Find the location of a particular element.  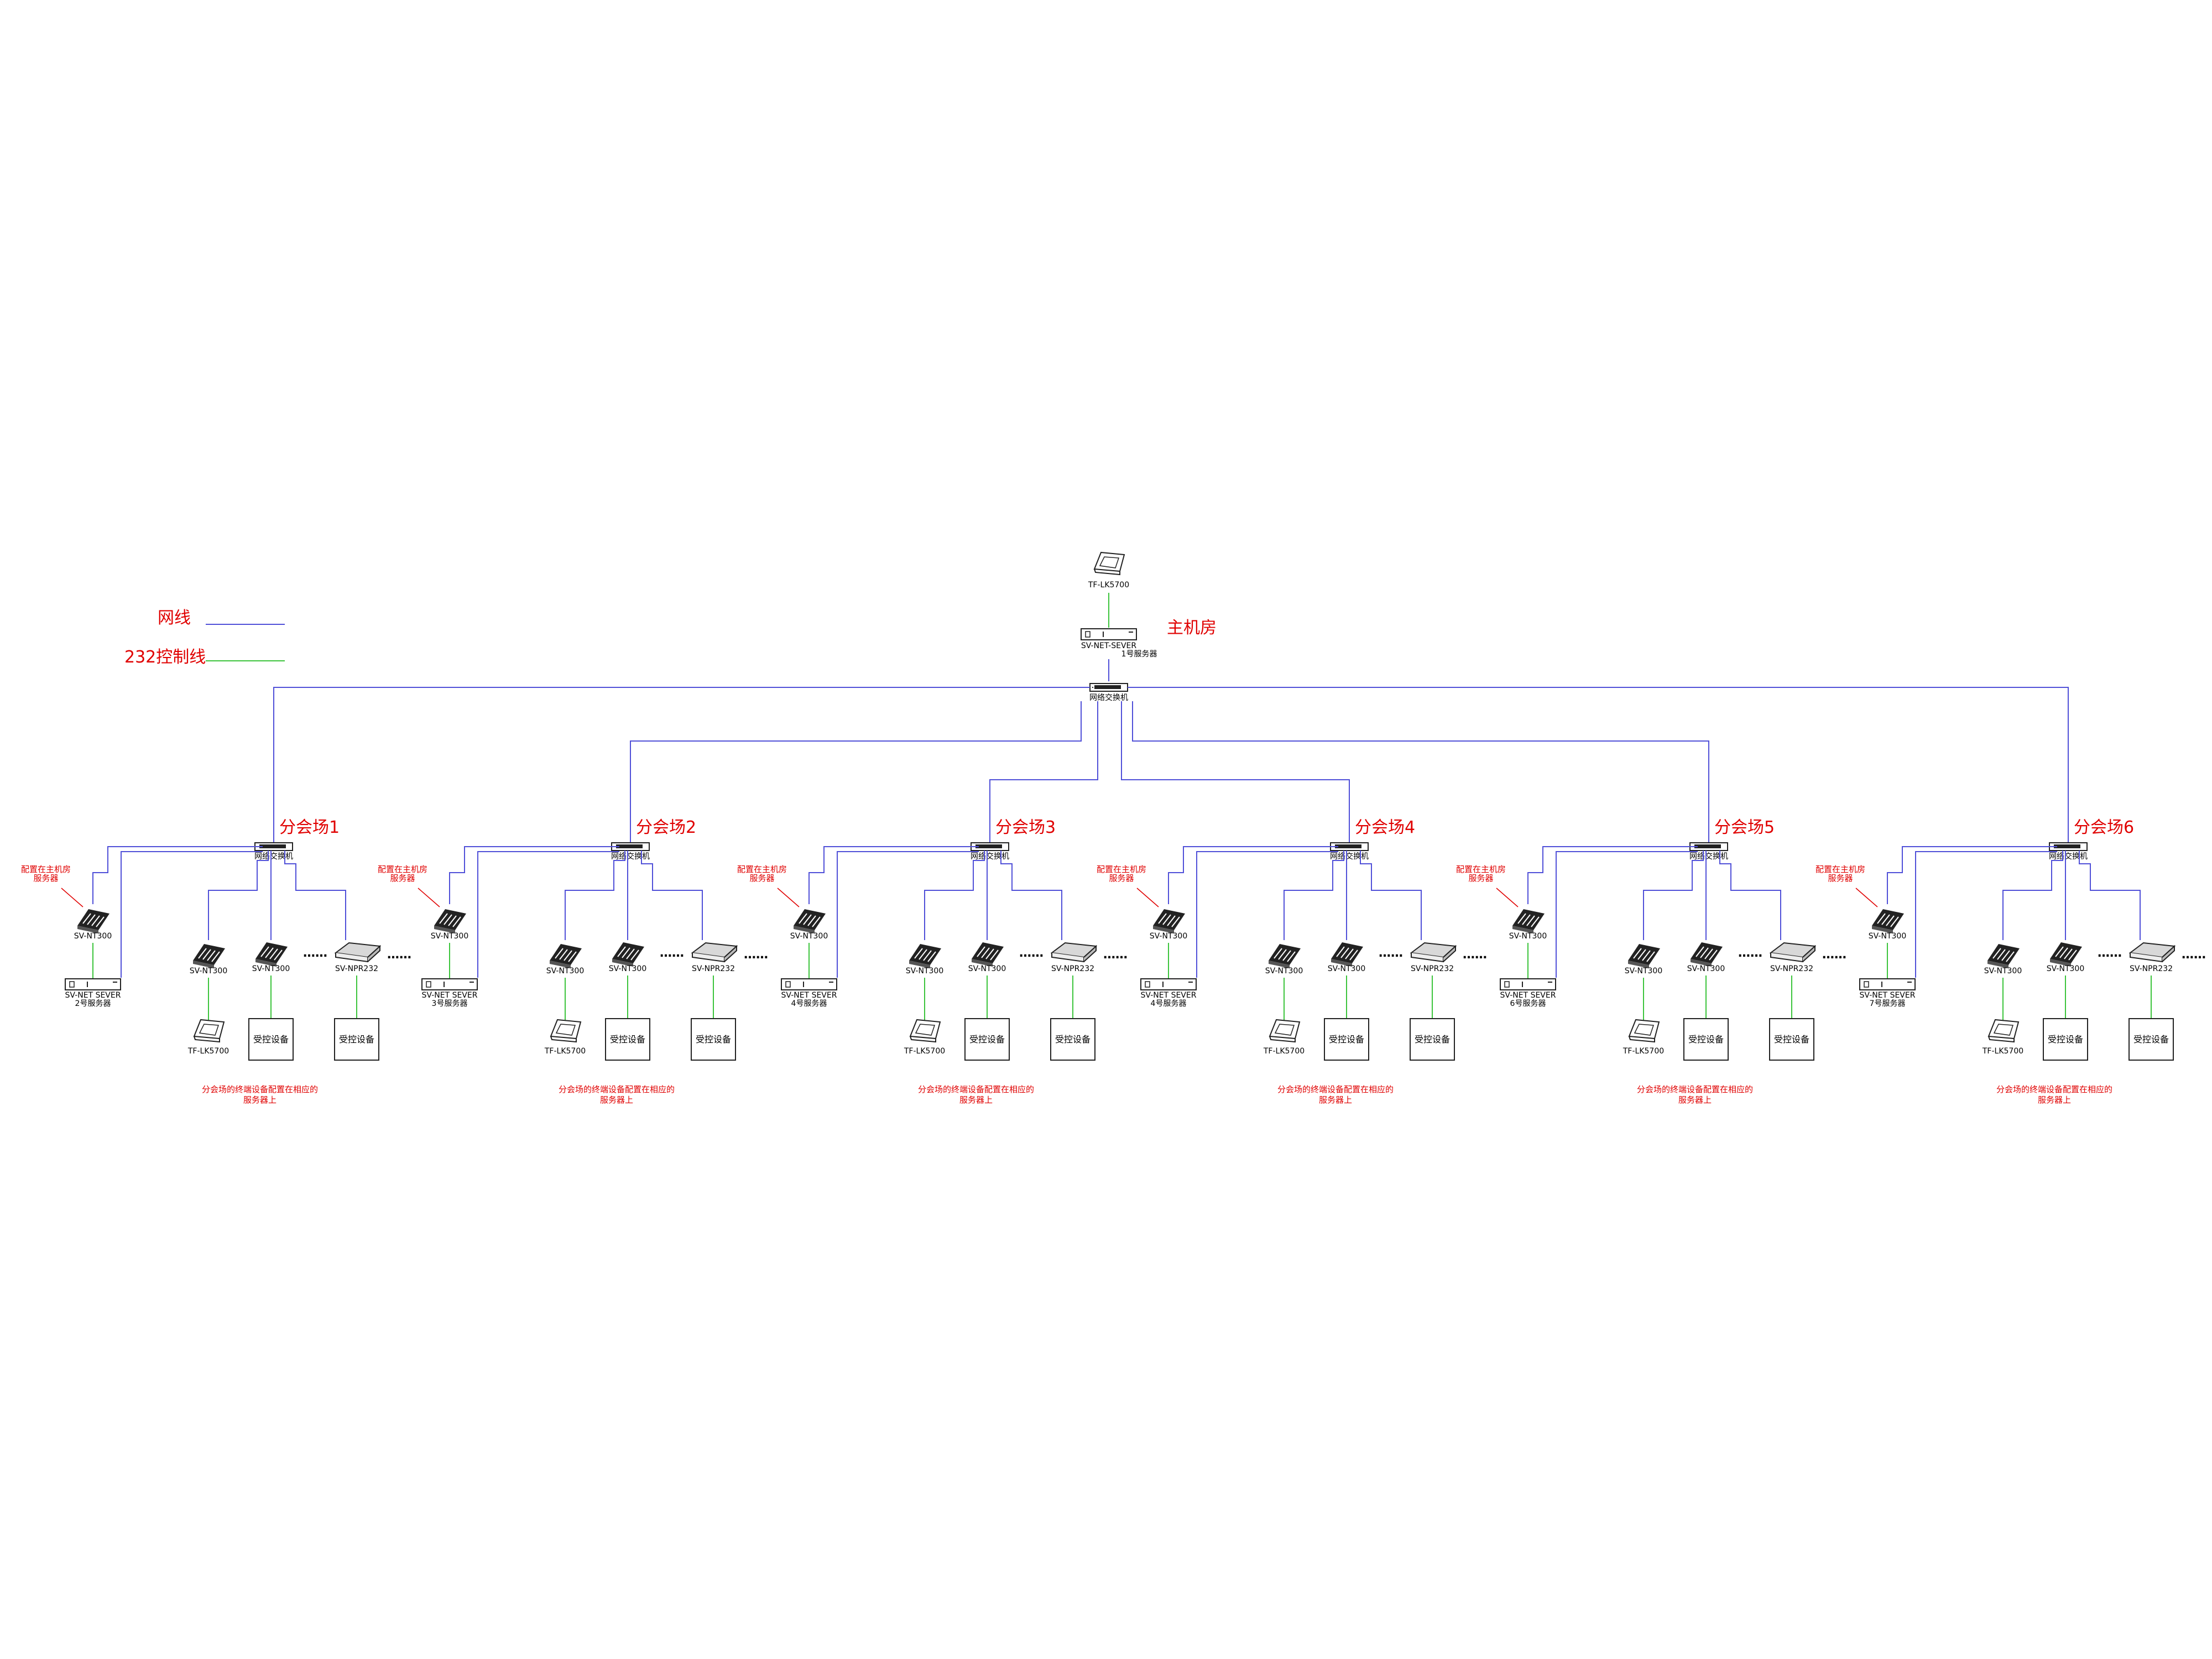

branch-title: 分会场1 is located at coordinates (310, 828).